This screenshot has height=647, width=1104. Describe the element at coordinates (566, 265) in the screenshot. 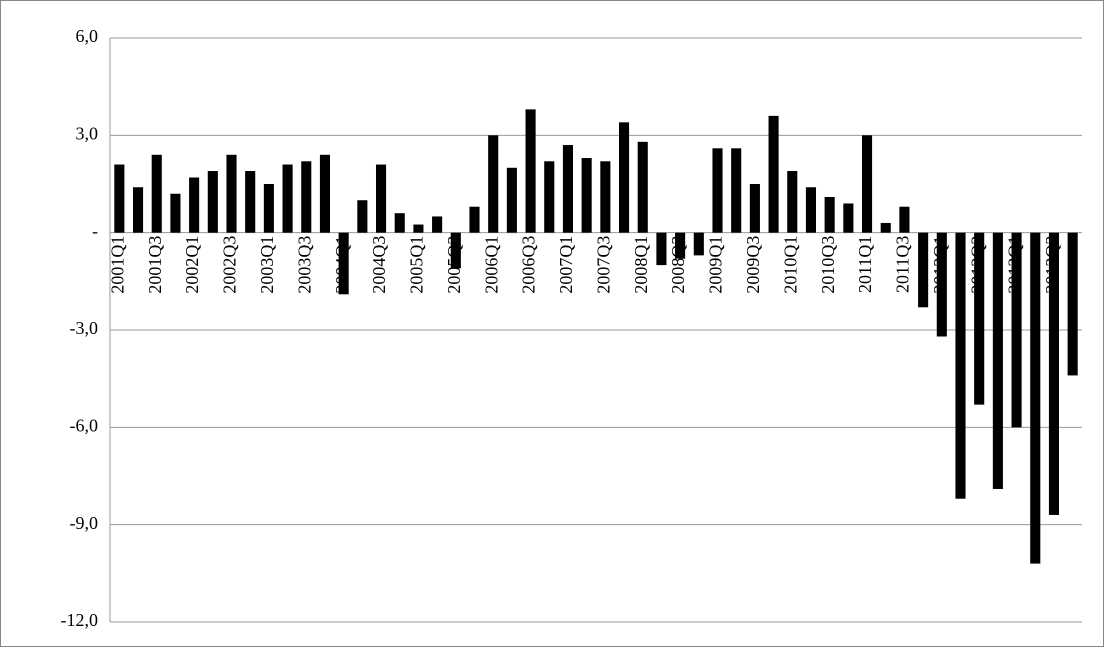

I see `x-tick-label: 2007Q1` at that location.